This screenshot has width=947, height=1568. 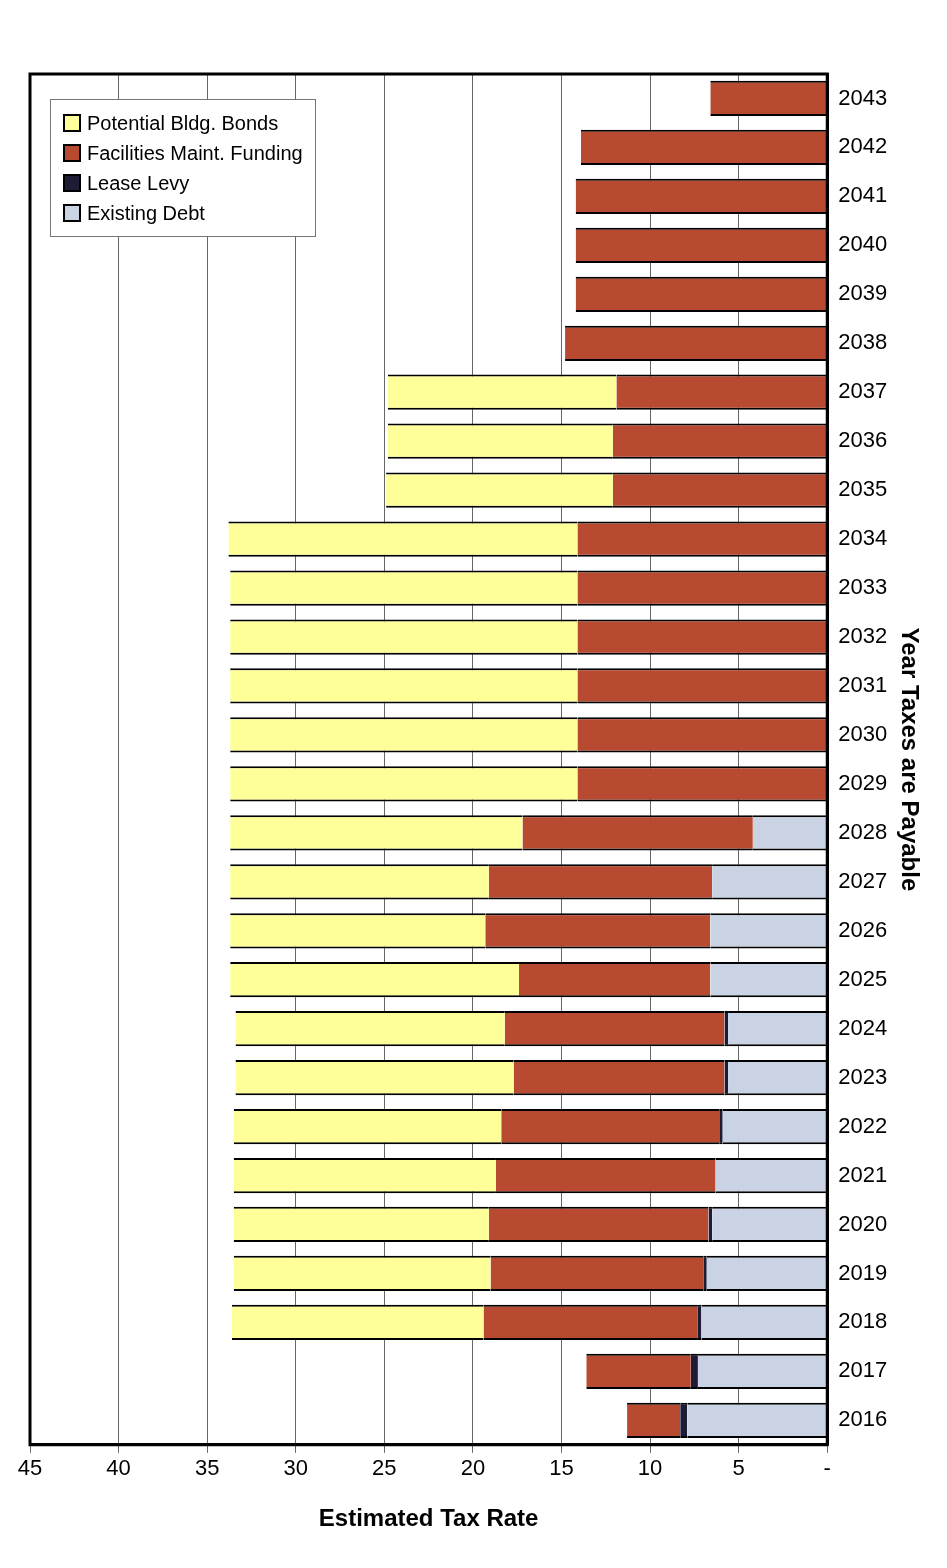 I want to click on y-tick-label: 2022, so click(x=863, y=1125).